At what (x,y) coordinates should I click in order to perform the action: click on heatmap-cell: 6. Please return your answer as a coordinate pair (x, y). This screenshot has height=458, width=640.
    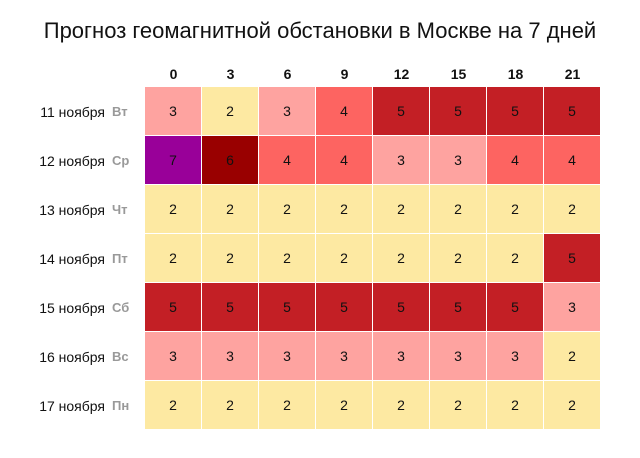
    Looking at the image, I should click on (230, 160).